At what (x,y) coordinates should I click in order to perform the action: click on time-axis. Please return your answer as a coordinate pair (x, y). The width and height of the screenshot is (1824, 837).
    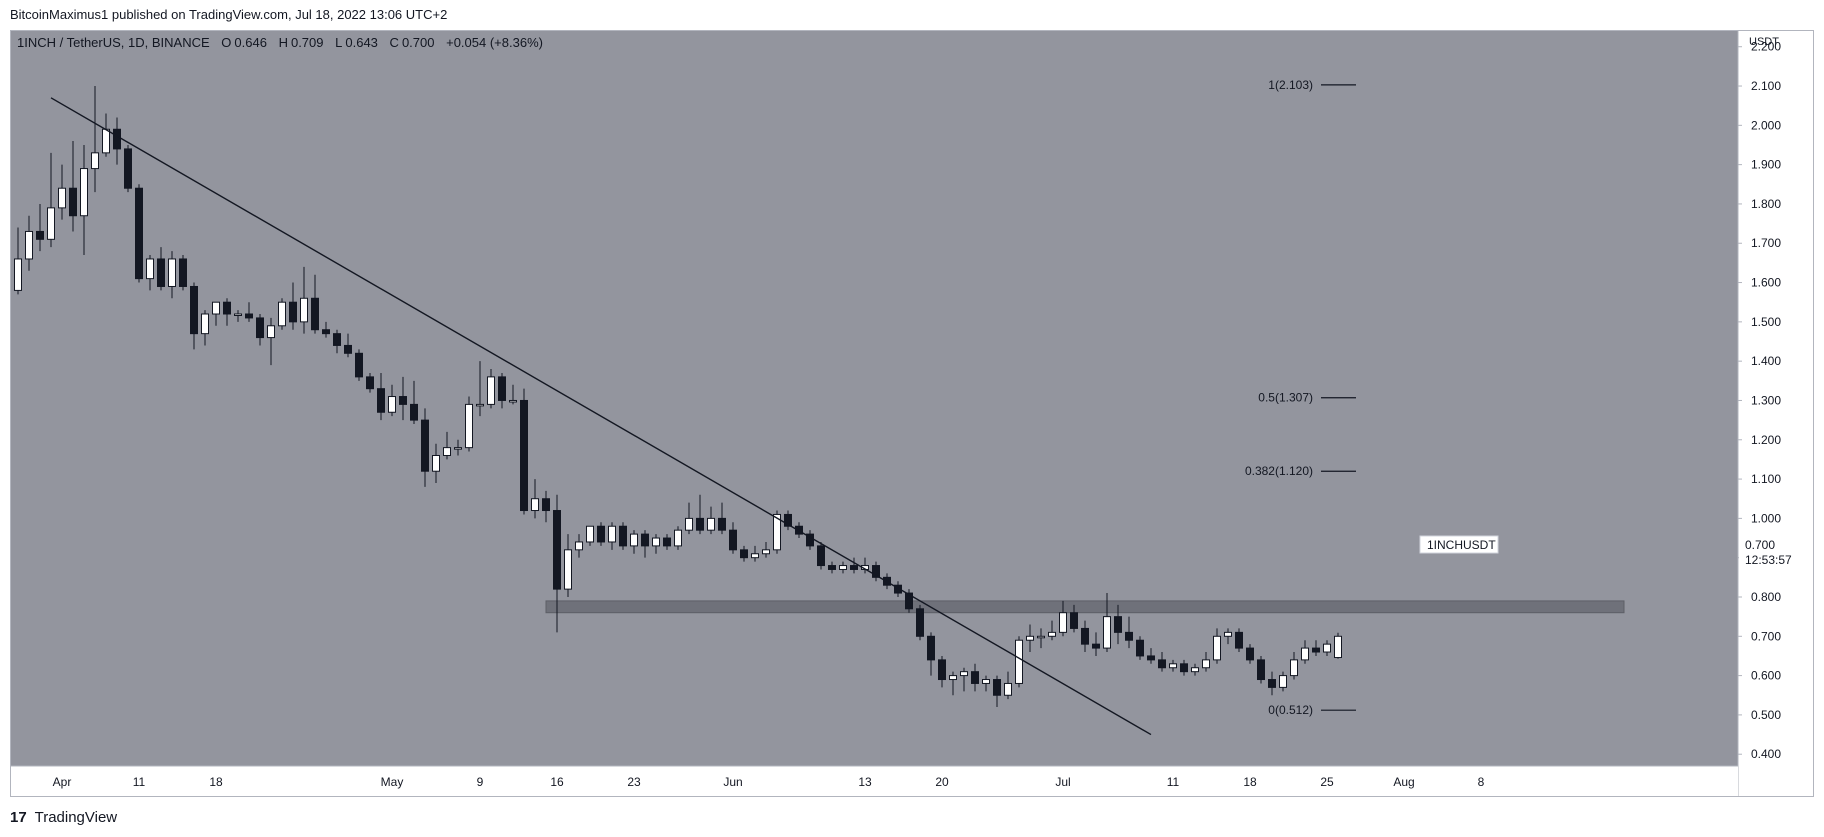
    Looking at the image, I should click on (874, 781).